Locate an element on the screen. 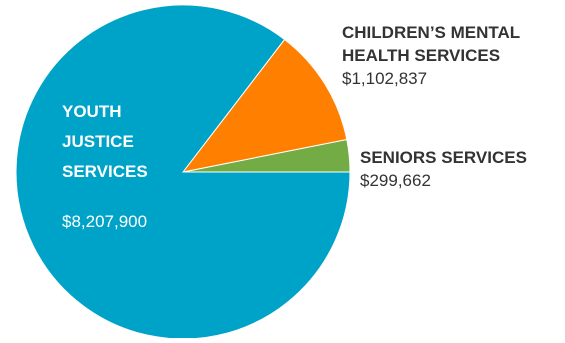 The width and height of the screenshot is (565, 343). slice-label-seniors: SENIORS SERVICES $299,662 is located at coordinates (443, 169).